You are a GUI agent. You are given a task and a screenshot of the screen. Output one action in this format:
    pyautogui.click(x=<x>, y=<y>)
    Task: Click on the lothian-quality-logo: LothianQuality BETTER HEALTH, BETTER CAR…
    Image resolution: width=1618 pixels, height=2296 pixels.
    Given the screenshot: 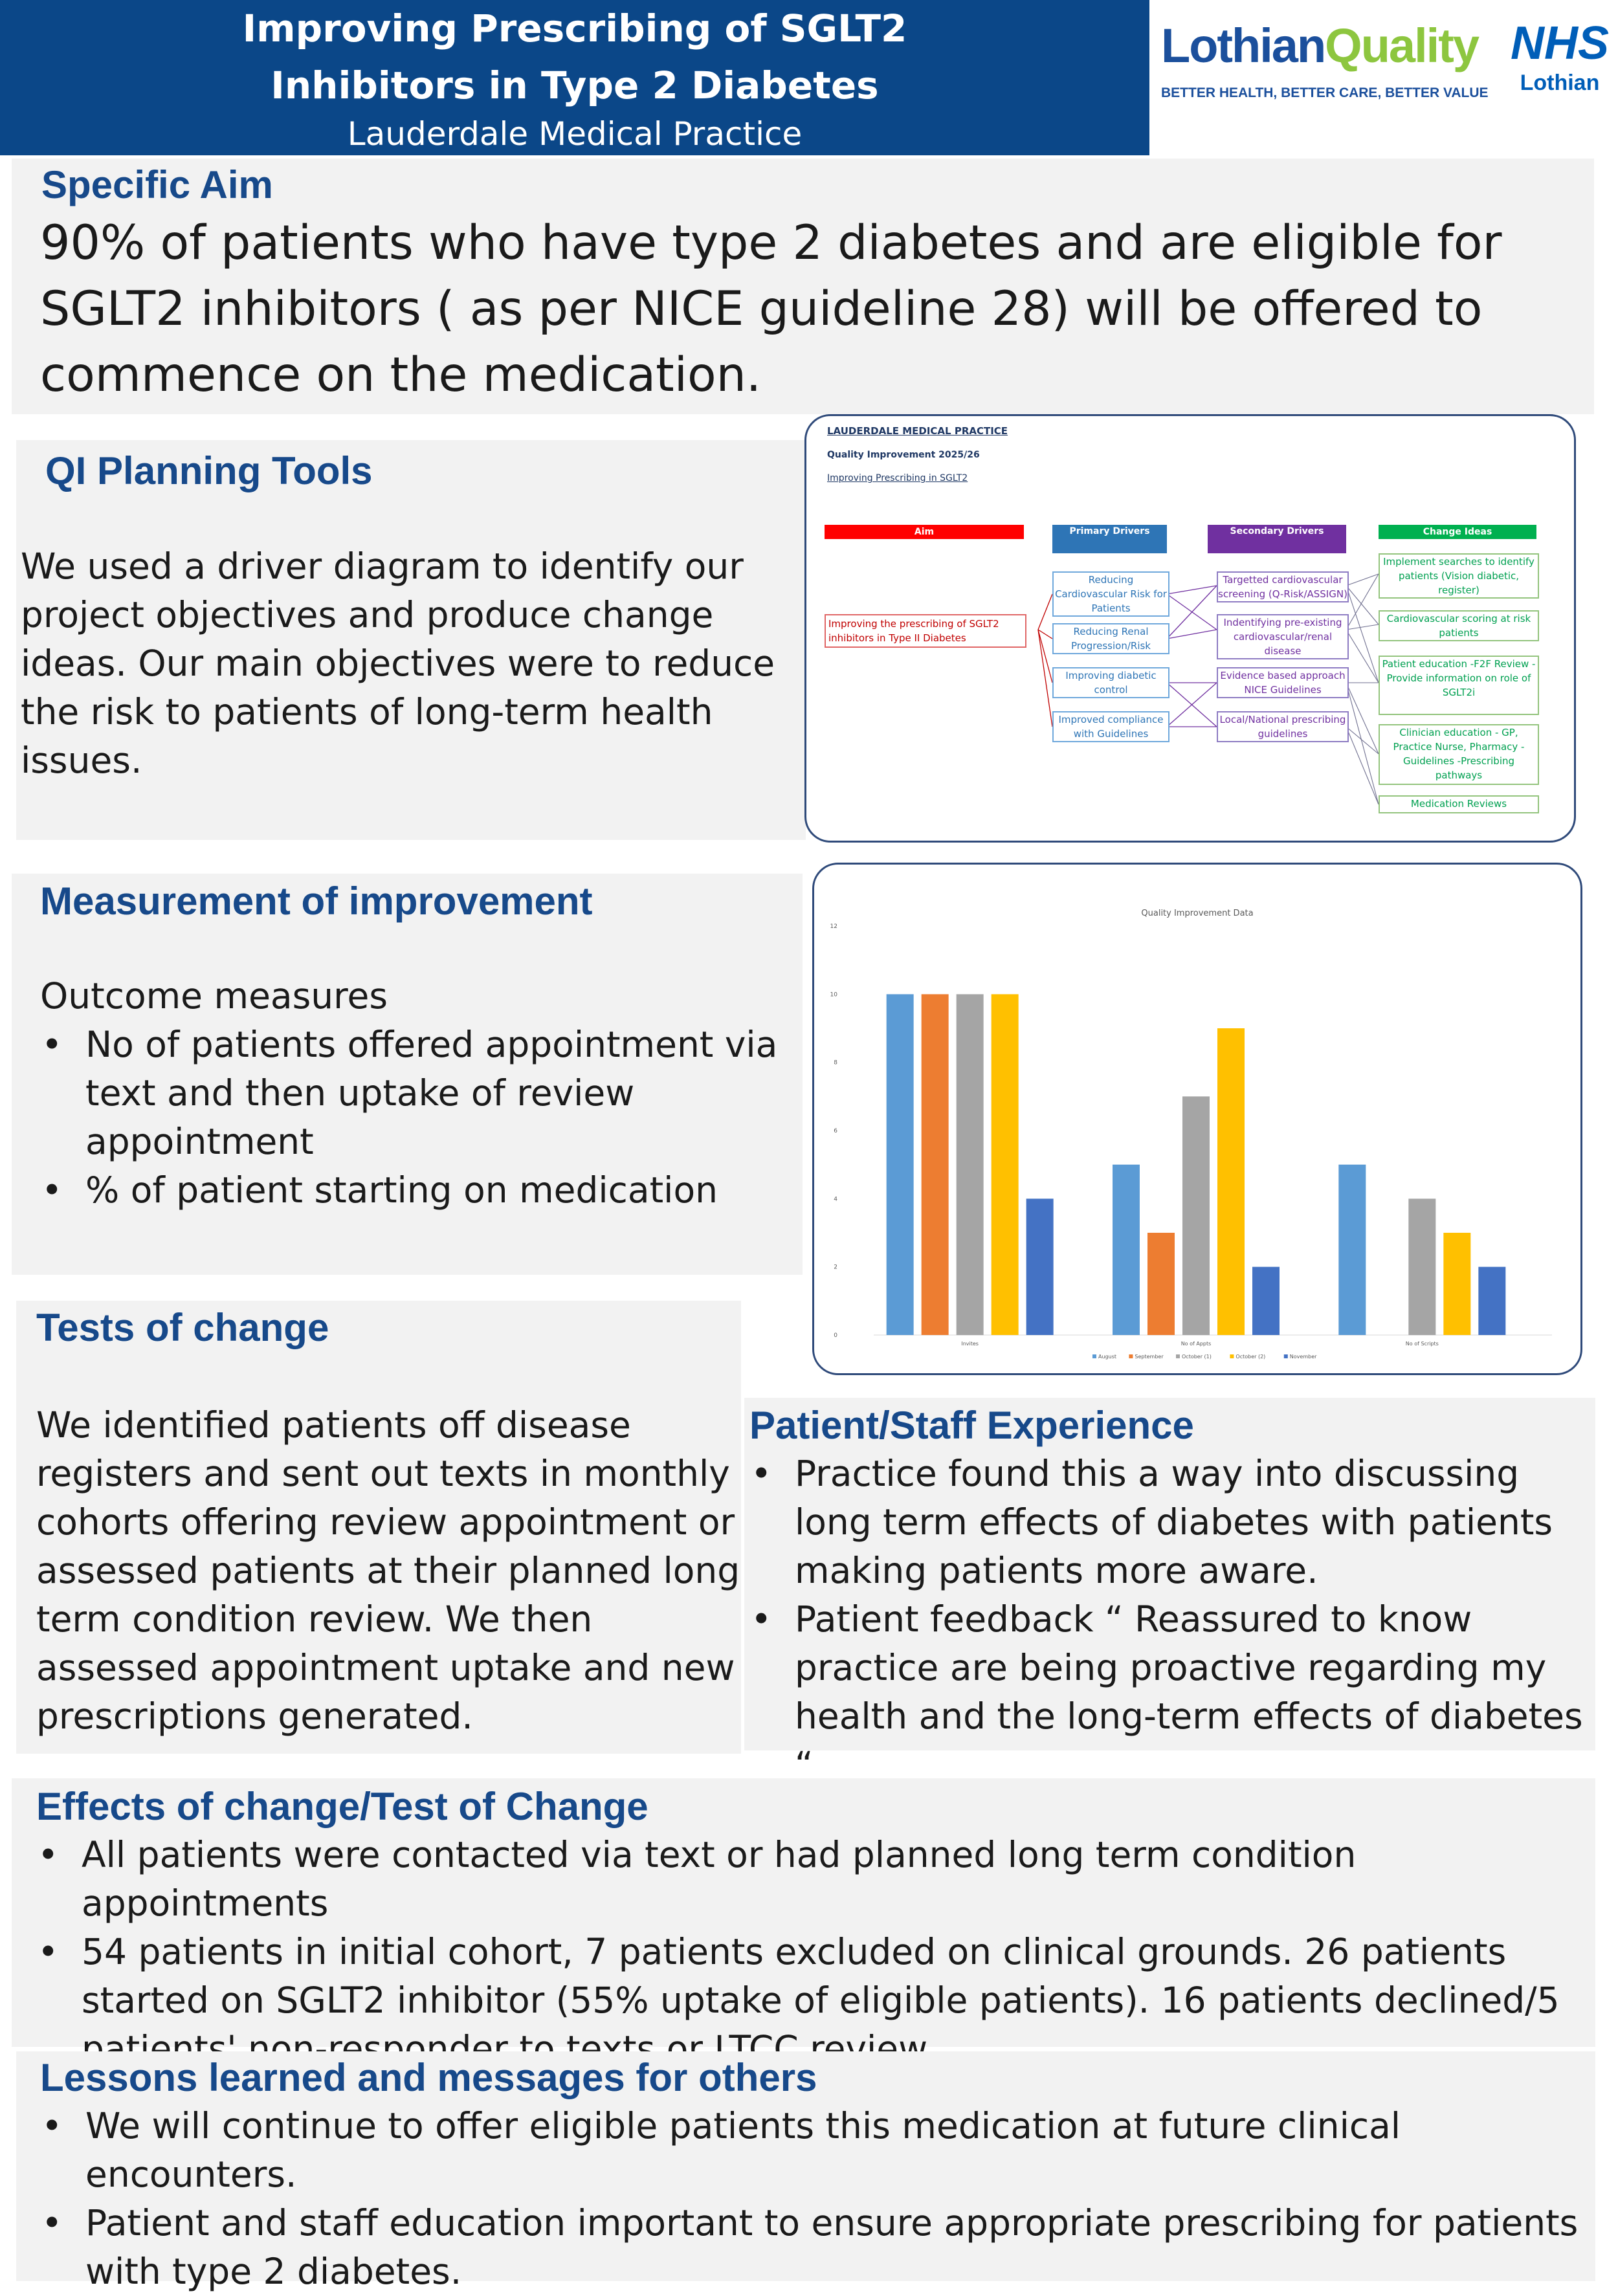 What is the action you would take?
    pyautogui.click(x=1325, y=65)
    